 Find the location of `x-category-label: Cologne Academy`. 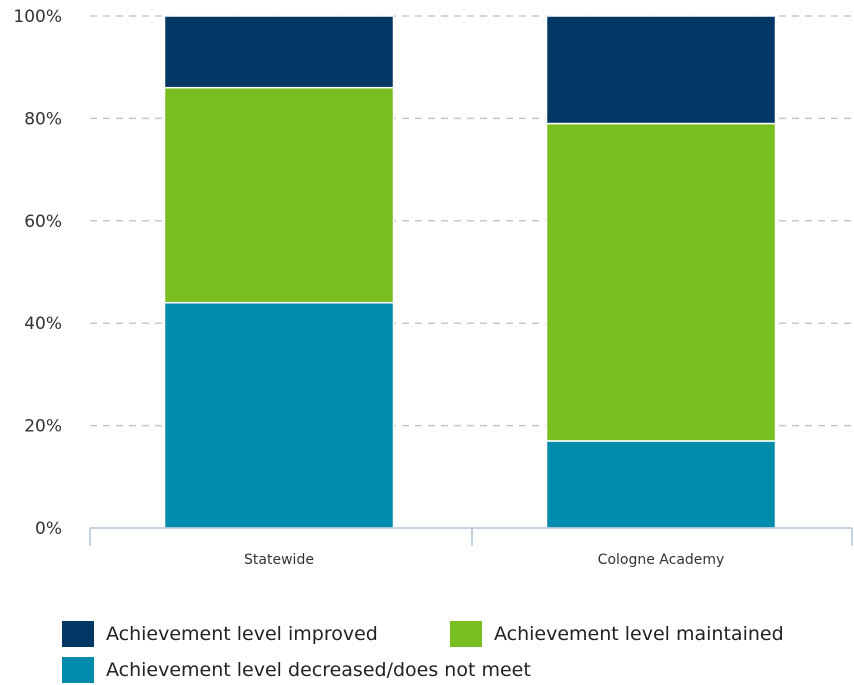

x-category-label: Cologne Academy is located at coordinates (661, 560).